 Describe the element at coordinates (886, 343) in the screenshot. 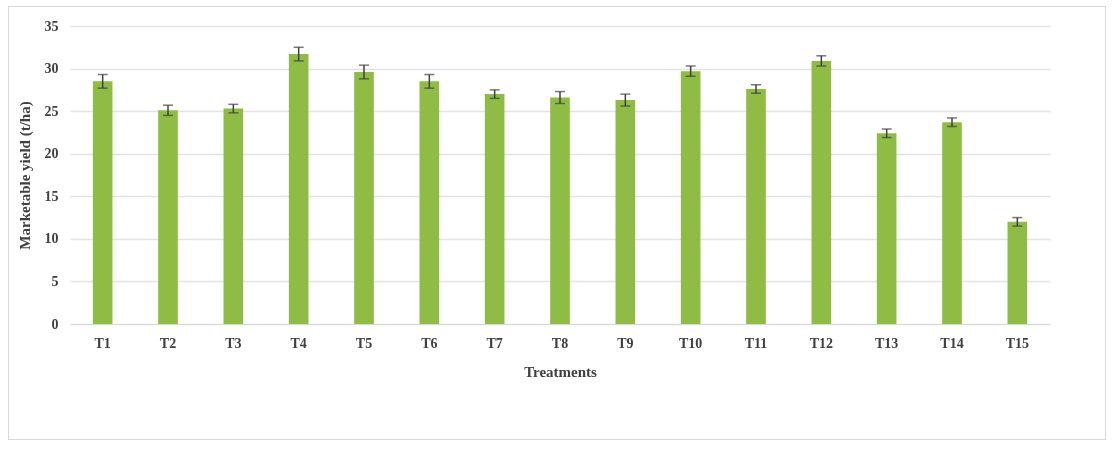

I see `x-tick-label: T13` at that location.